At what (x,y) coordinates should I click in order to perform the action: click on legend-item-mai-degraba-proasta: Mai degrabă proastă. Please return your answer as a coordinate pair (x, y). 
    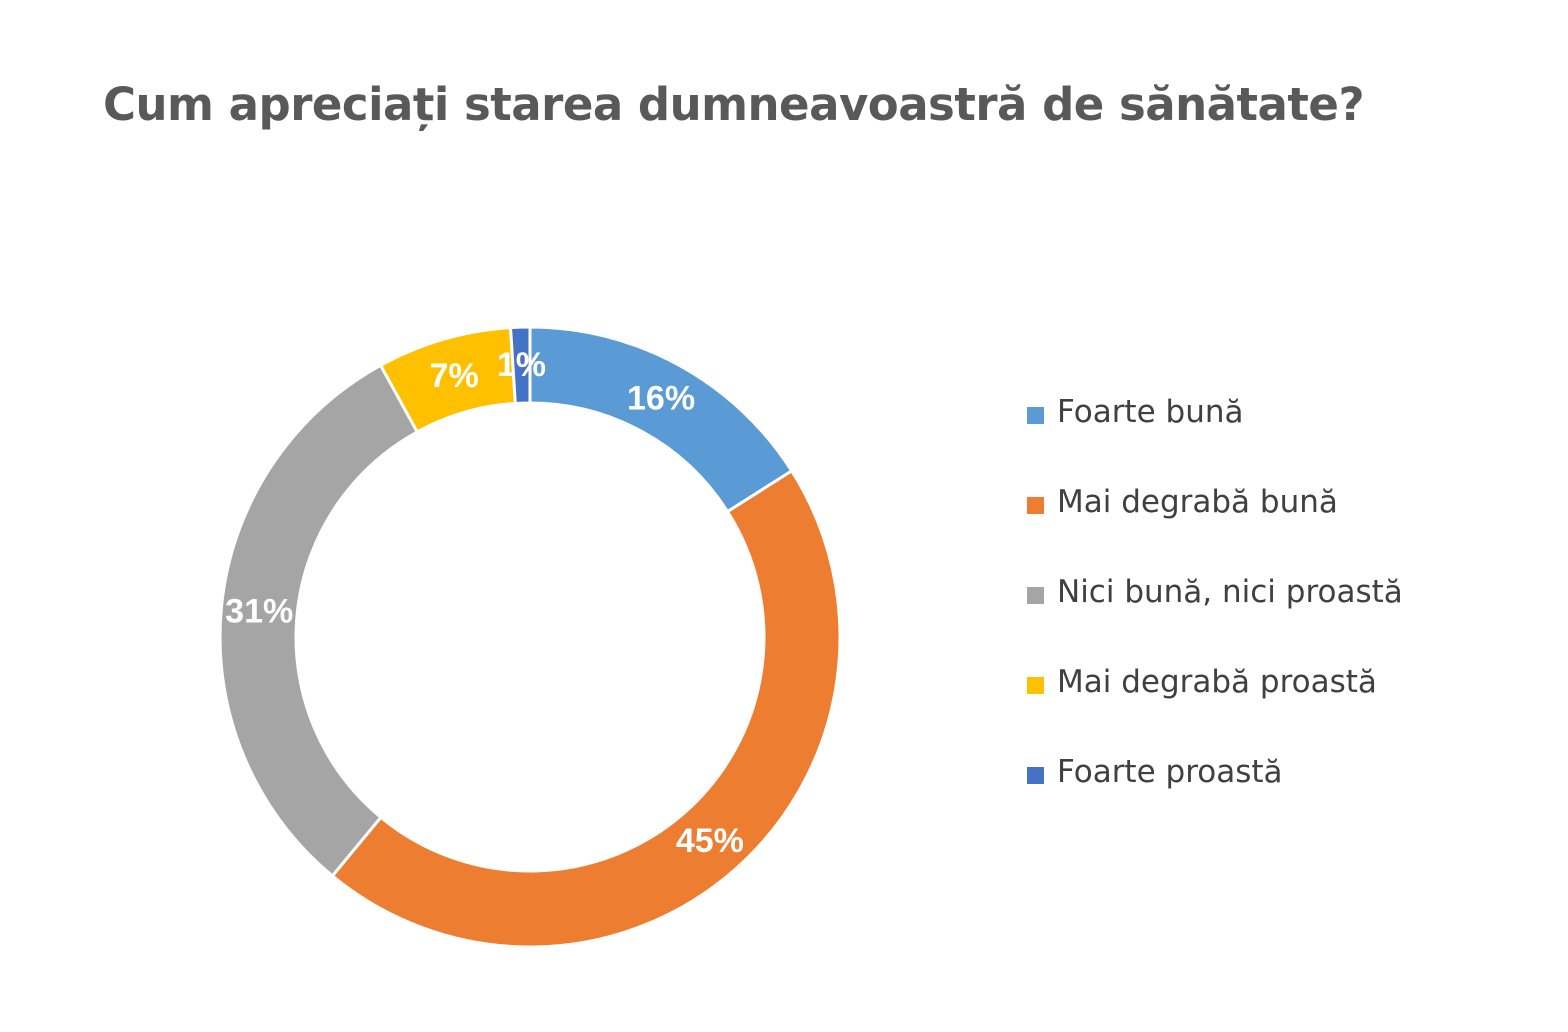
    Looking at the image, I should click on (1215, 709).